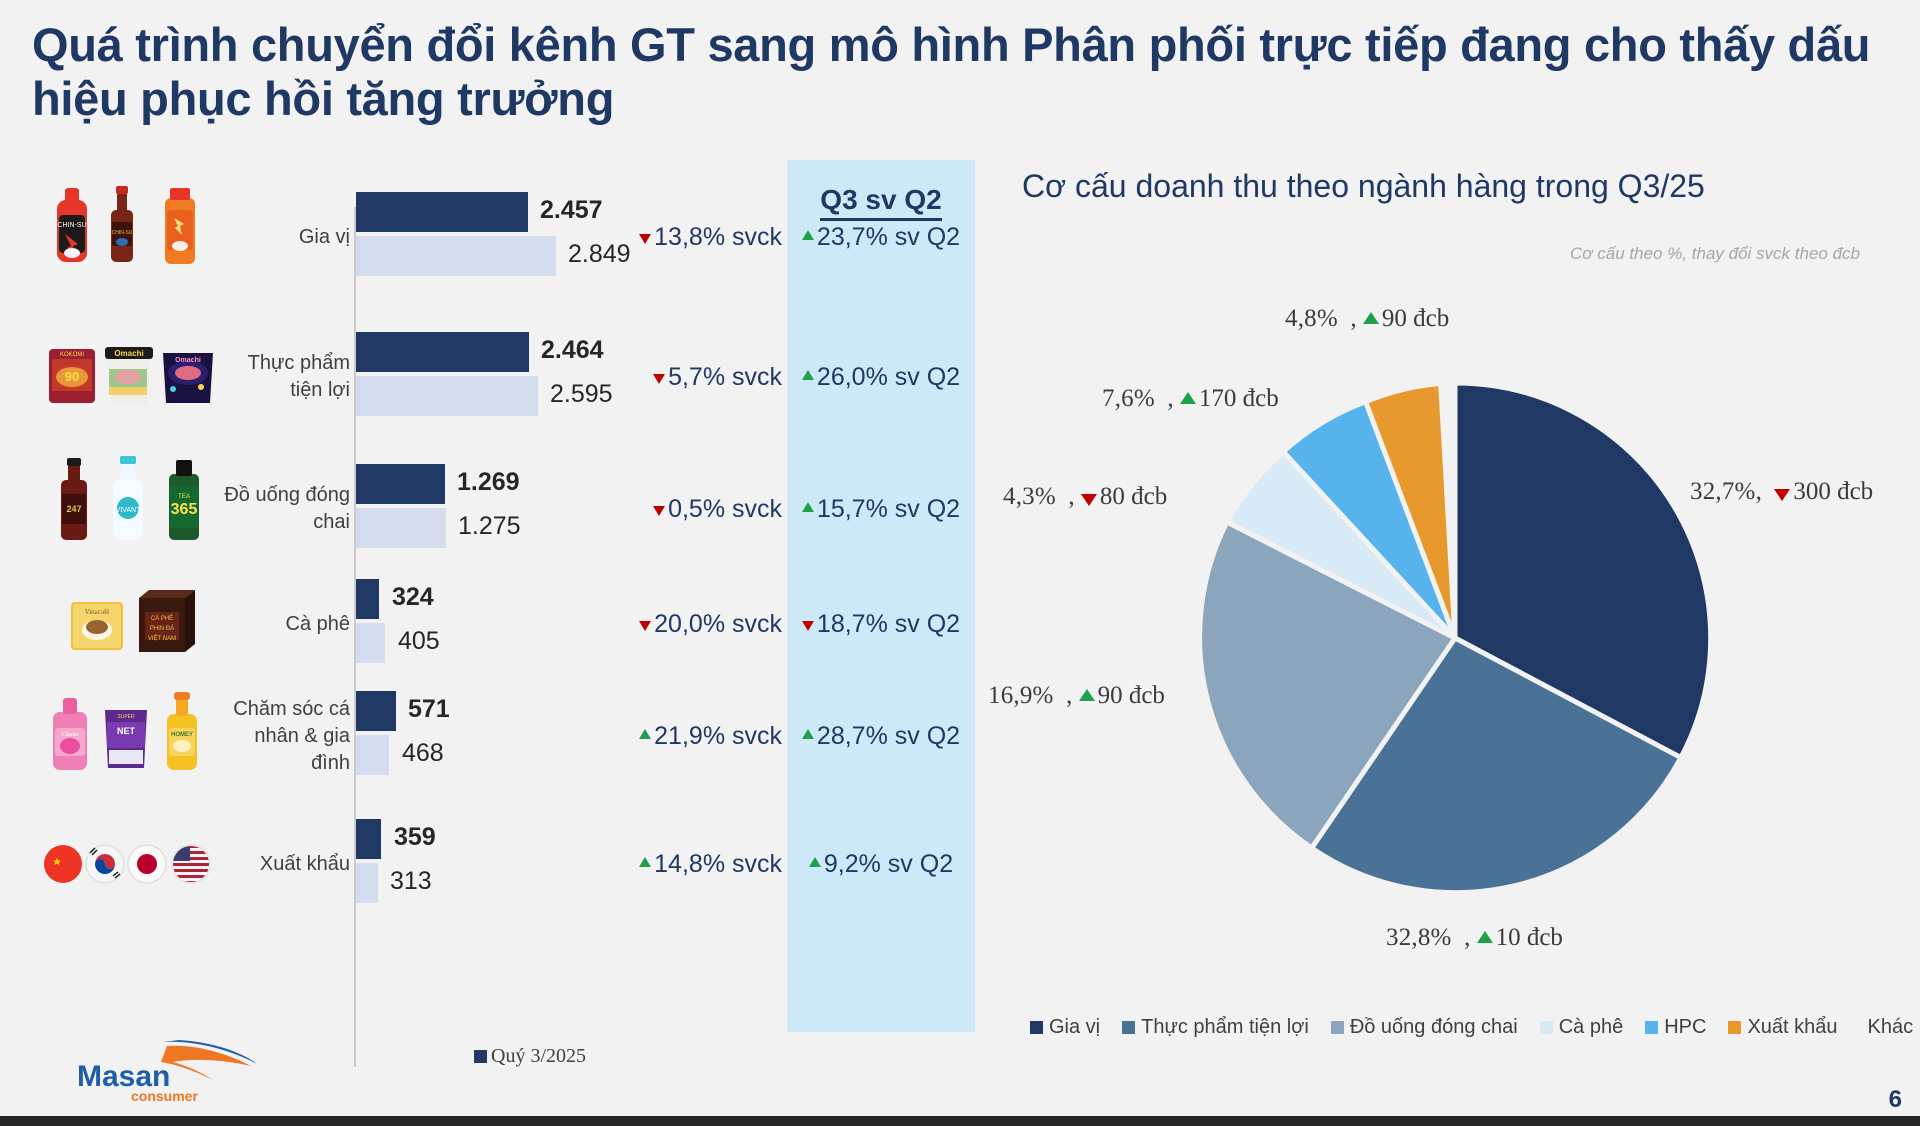 Image resolution: width=1920 pixels, height=1126 pixels. Describe the element at coordinates (1782, 491) in the screenshot. I see `pie-label-gia-vi: 32,7%, 300 đcb` at that location.